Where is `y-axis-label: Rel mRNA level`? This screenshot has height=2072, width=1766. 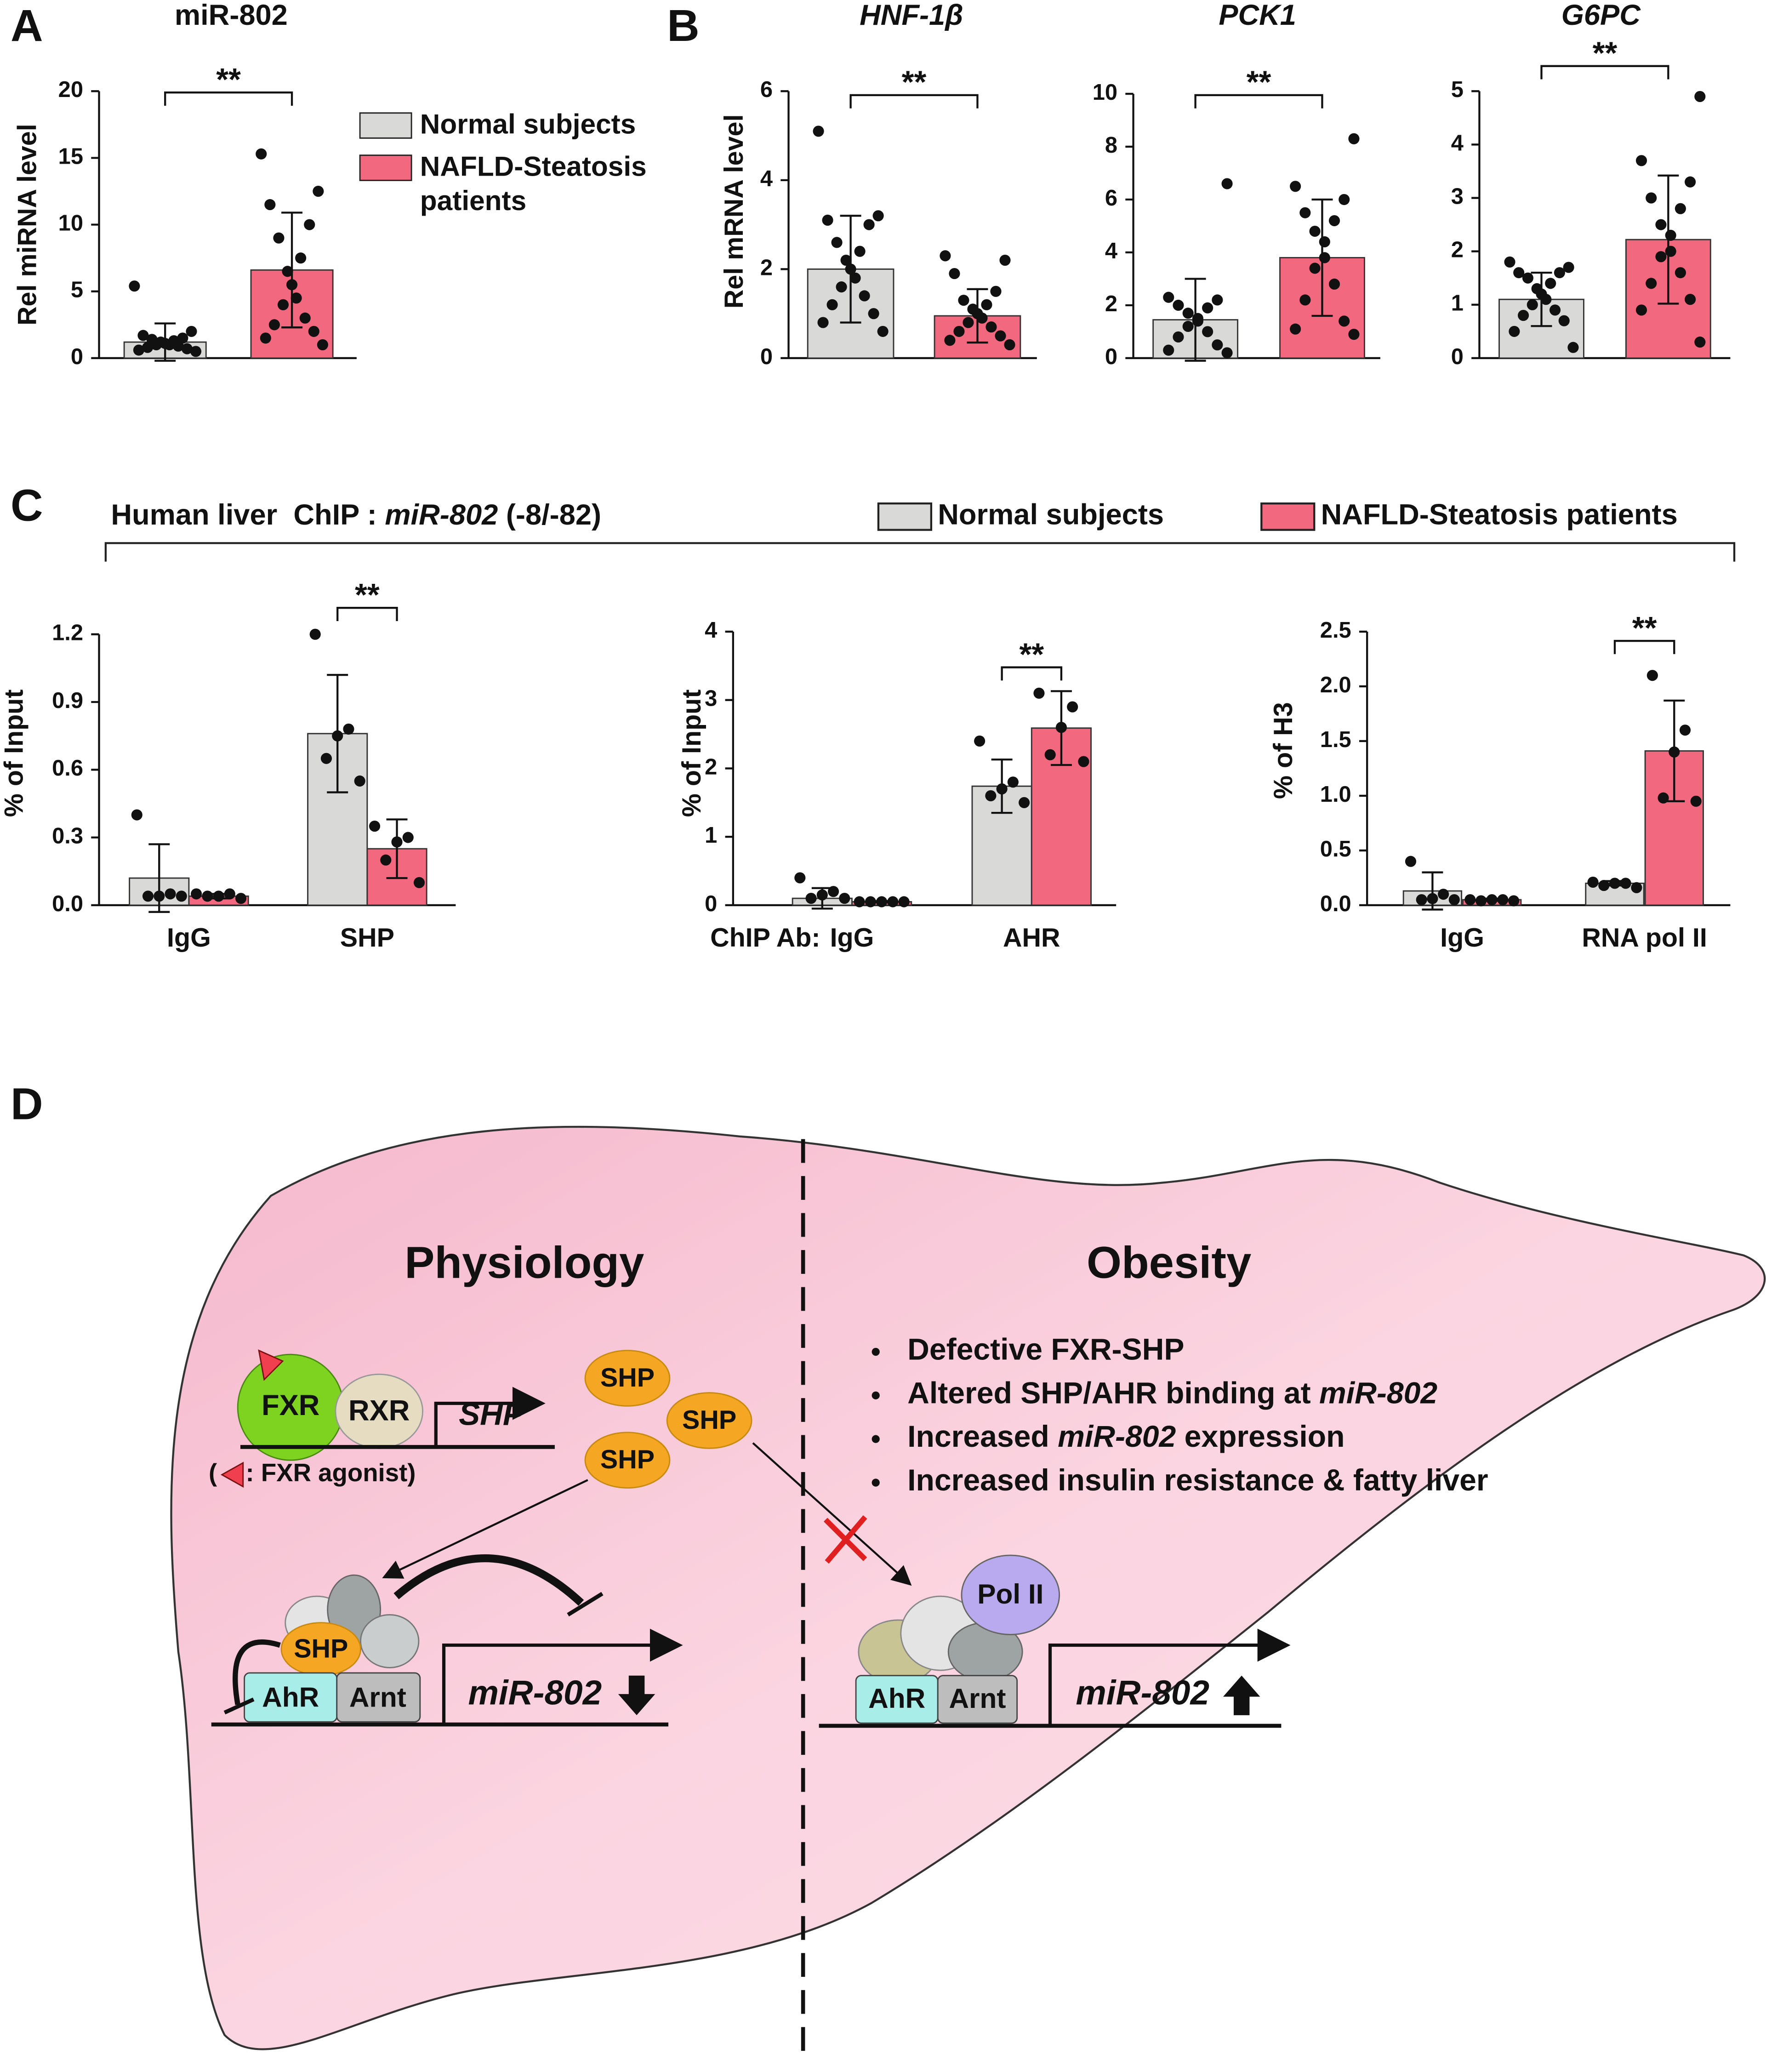
y-axis-label: Rel mRNA level is located at coordinates (734, 211).